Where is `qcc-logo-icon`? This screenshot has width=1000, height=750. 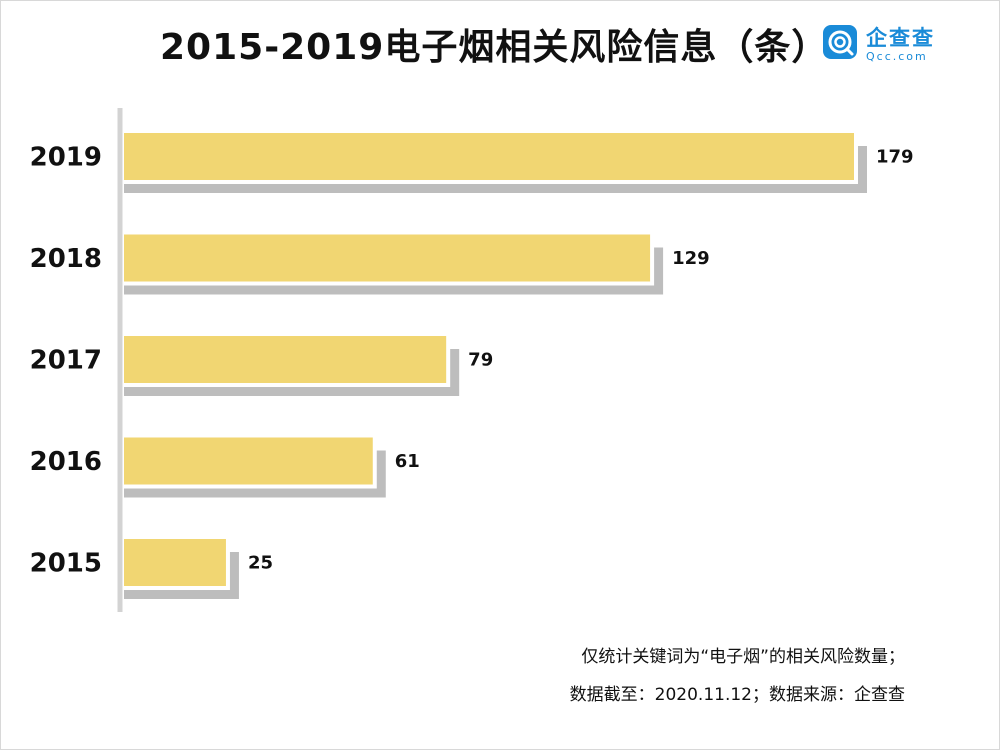
qcc-logo-icon is located at coordinates (840, 42).